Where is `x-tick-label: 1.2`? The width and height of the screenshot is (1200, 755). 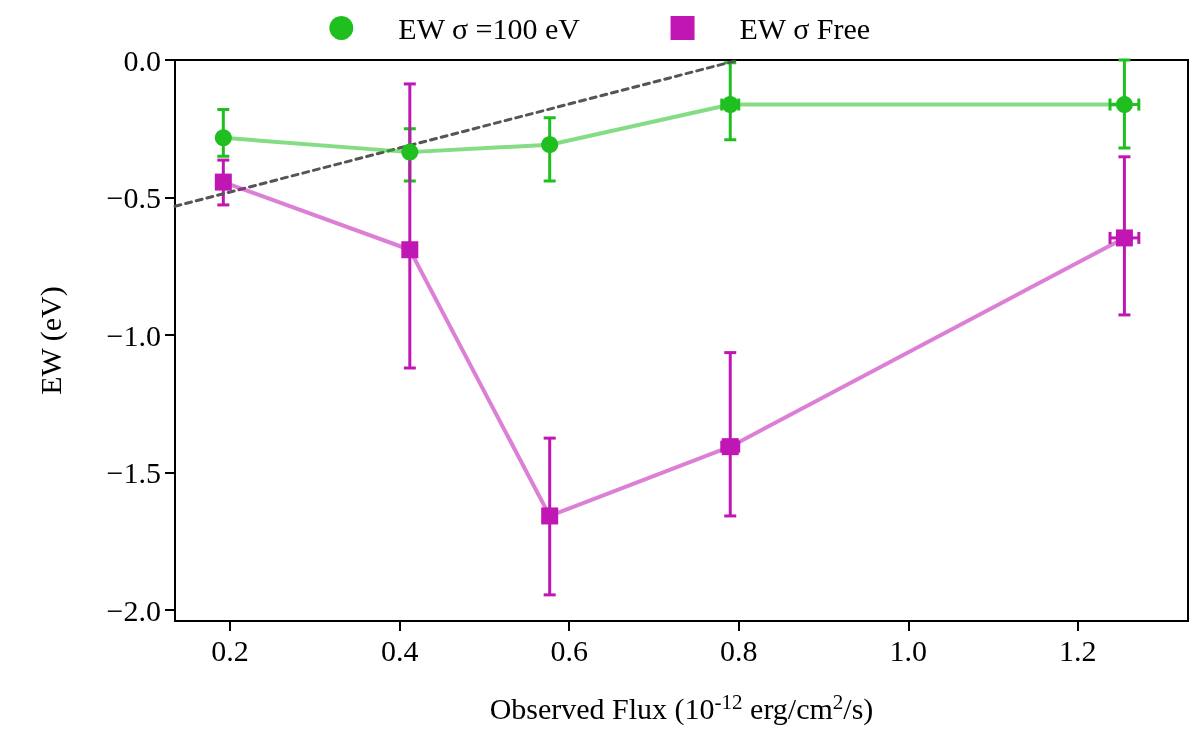
x-tick-label: 1.2 is located at coordinates (1078, 650).